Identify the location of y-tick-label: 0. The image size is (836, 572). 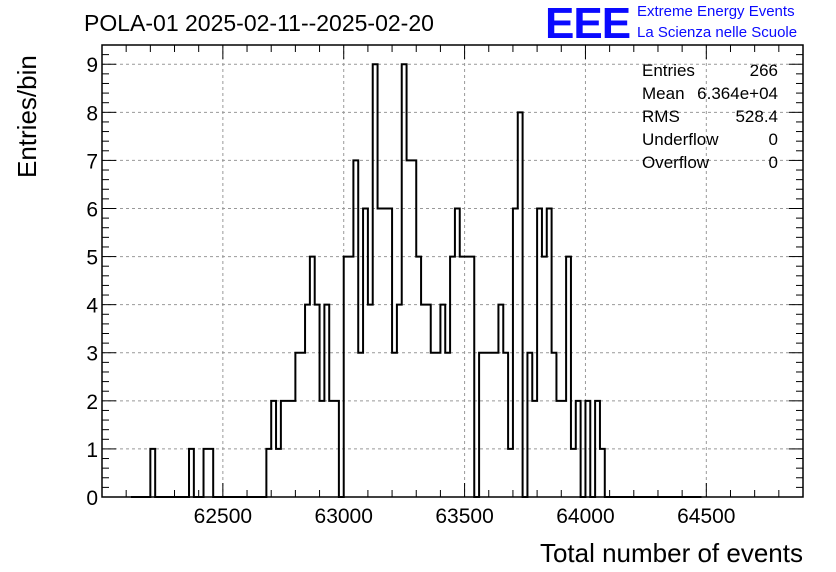
(92, 498).